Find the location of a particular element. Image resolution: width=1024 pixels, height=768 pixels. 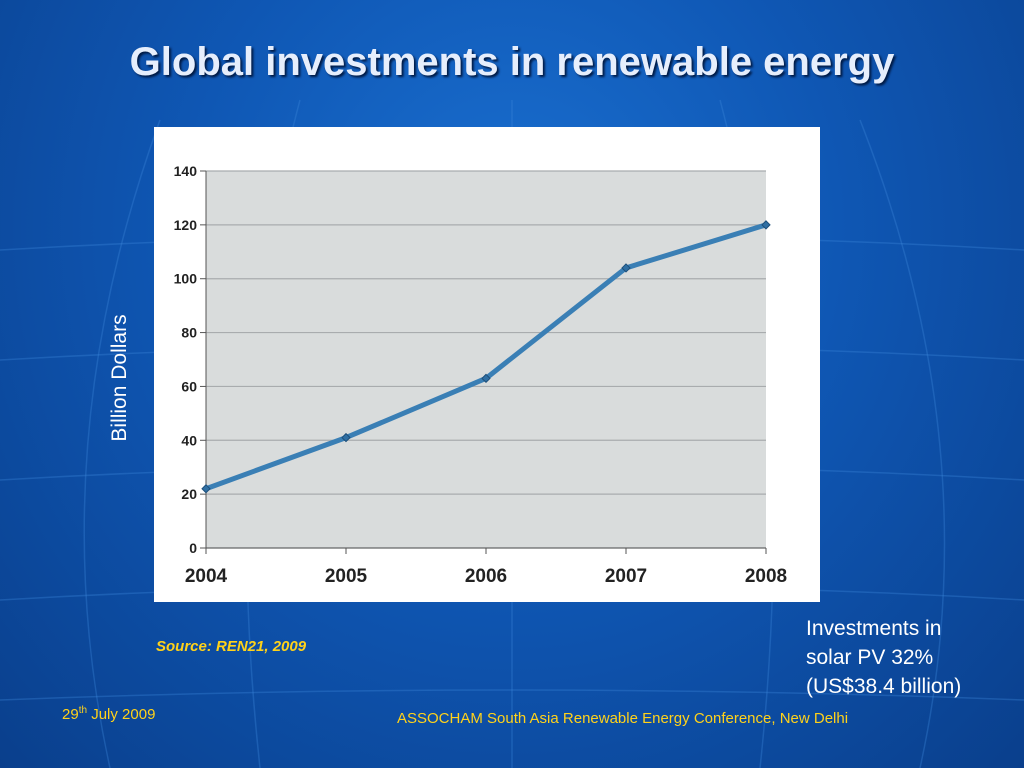

annotation-line: (US$38.4 billion) is located at coordinates (884, 686).